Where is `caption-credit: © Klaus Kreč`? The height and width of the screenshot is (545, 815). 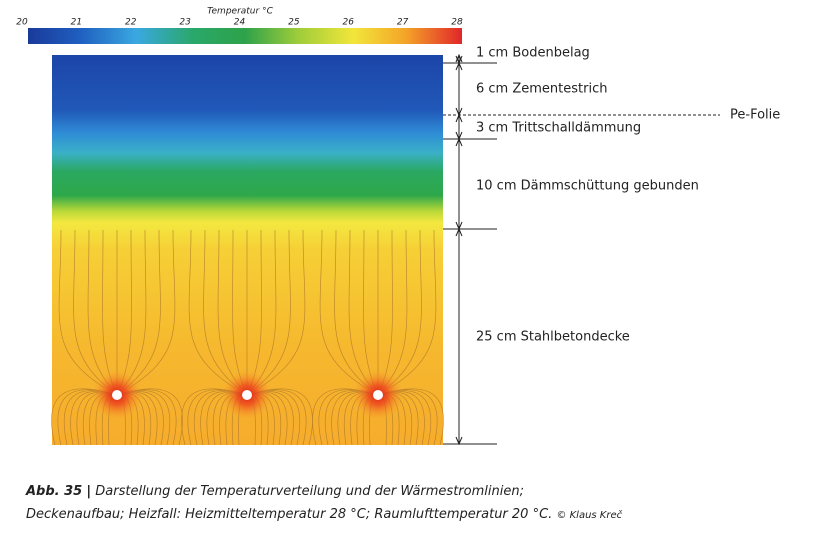
caption-credit: © Klaus Kreč is located at coordinates (589, 515).